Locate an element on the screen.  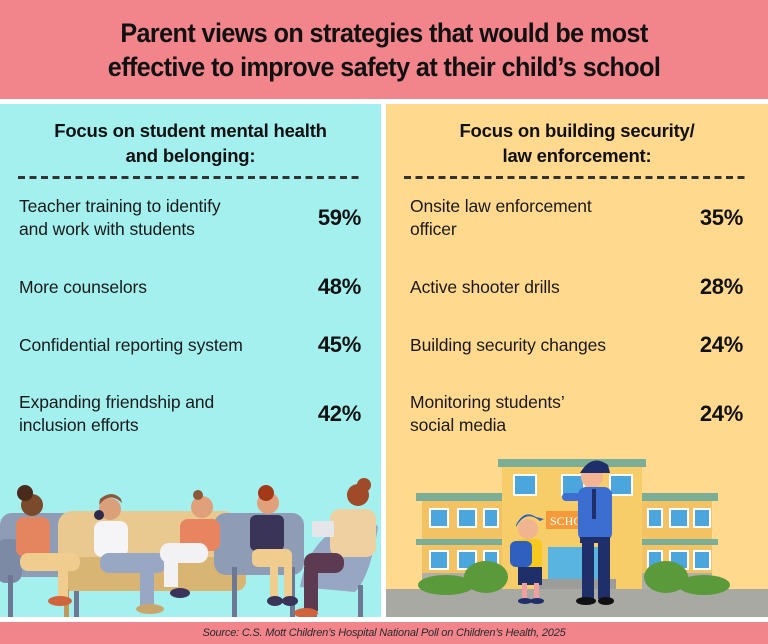
stat-value: 35% is located at coordinates (721, 217).